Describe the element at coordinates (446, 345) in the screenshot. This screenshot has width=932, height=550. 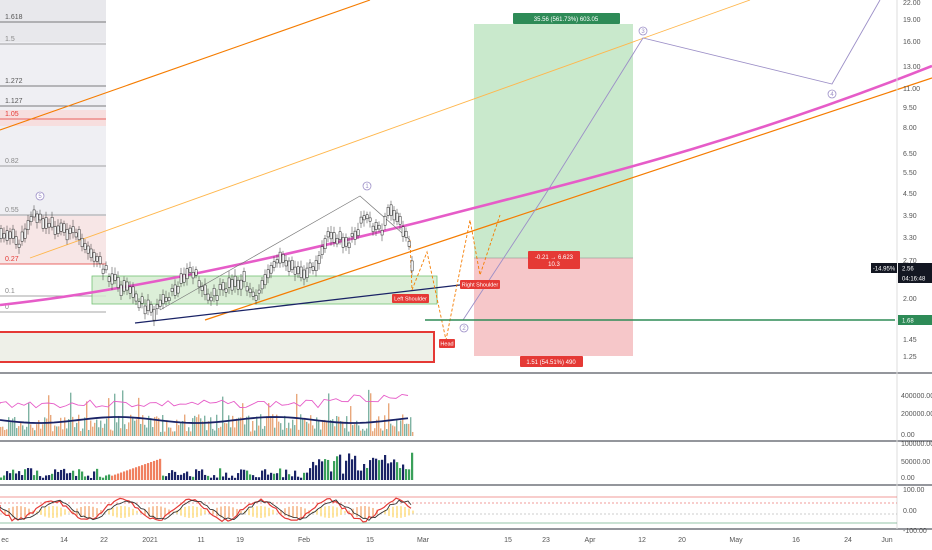
I see `pattern-label: Head` at that location.